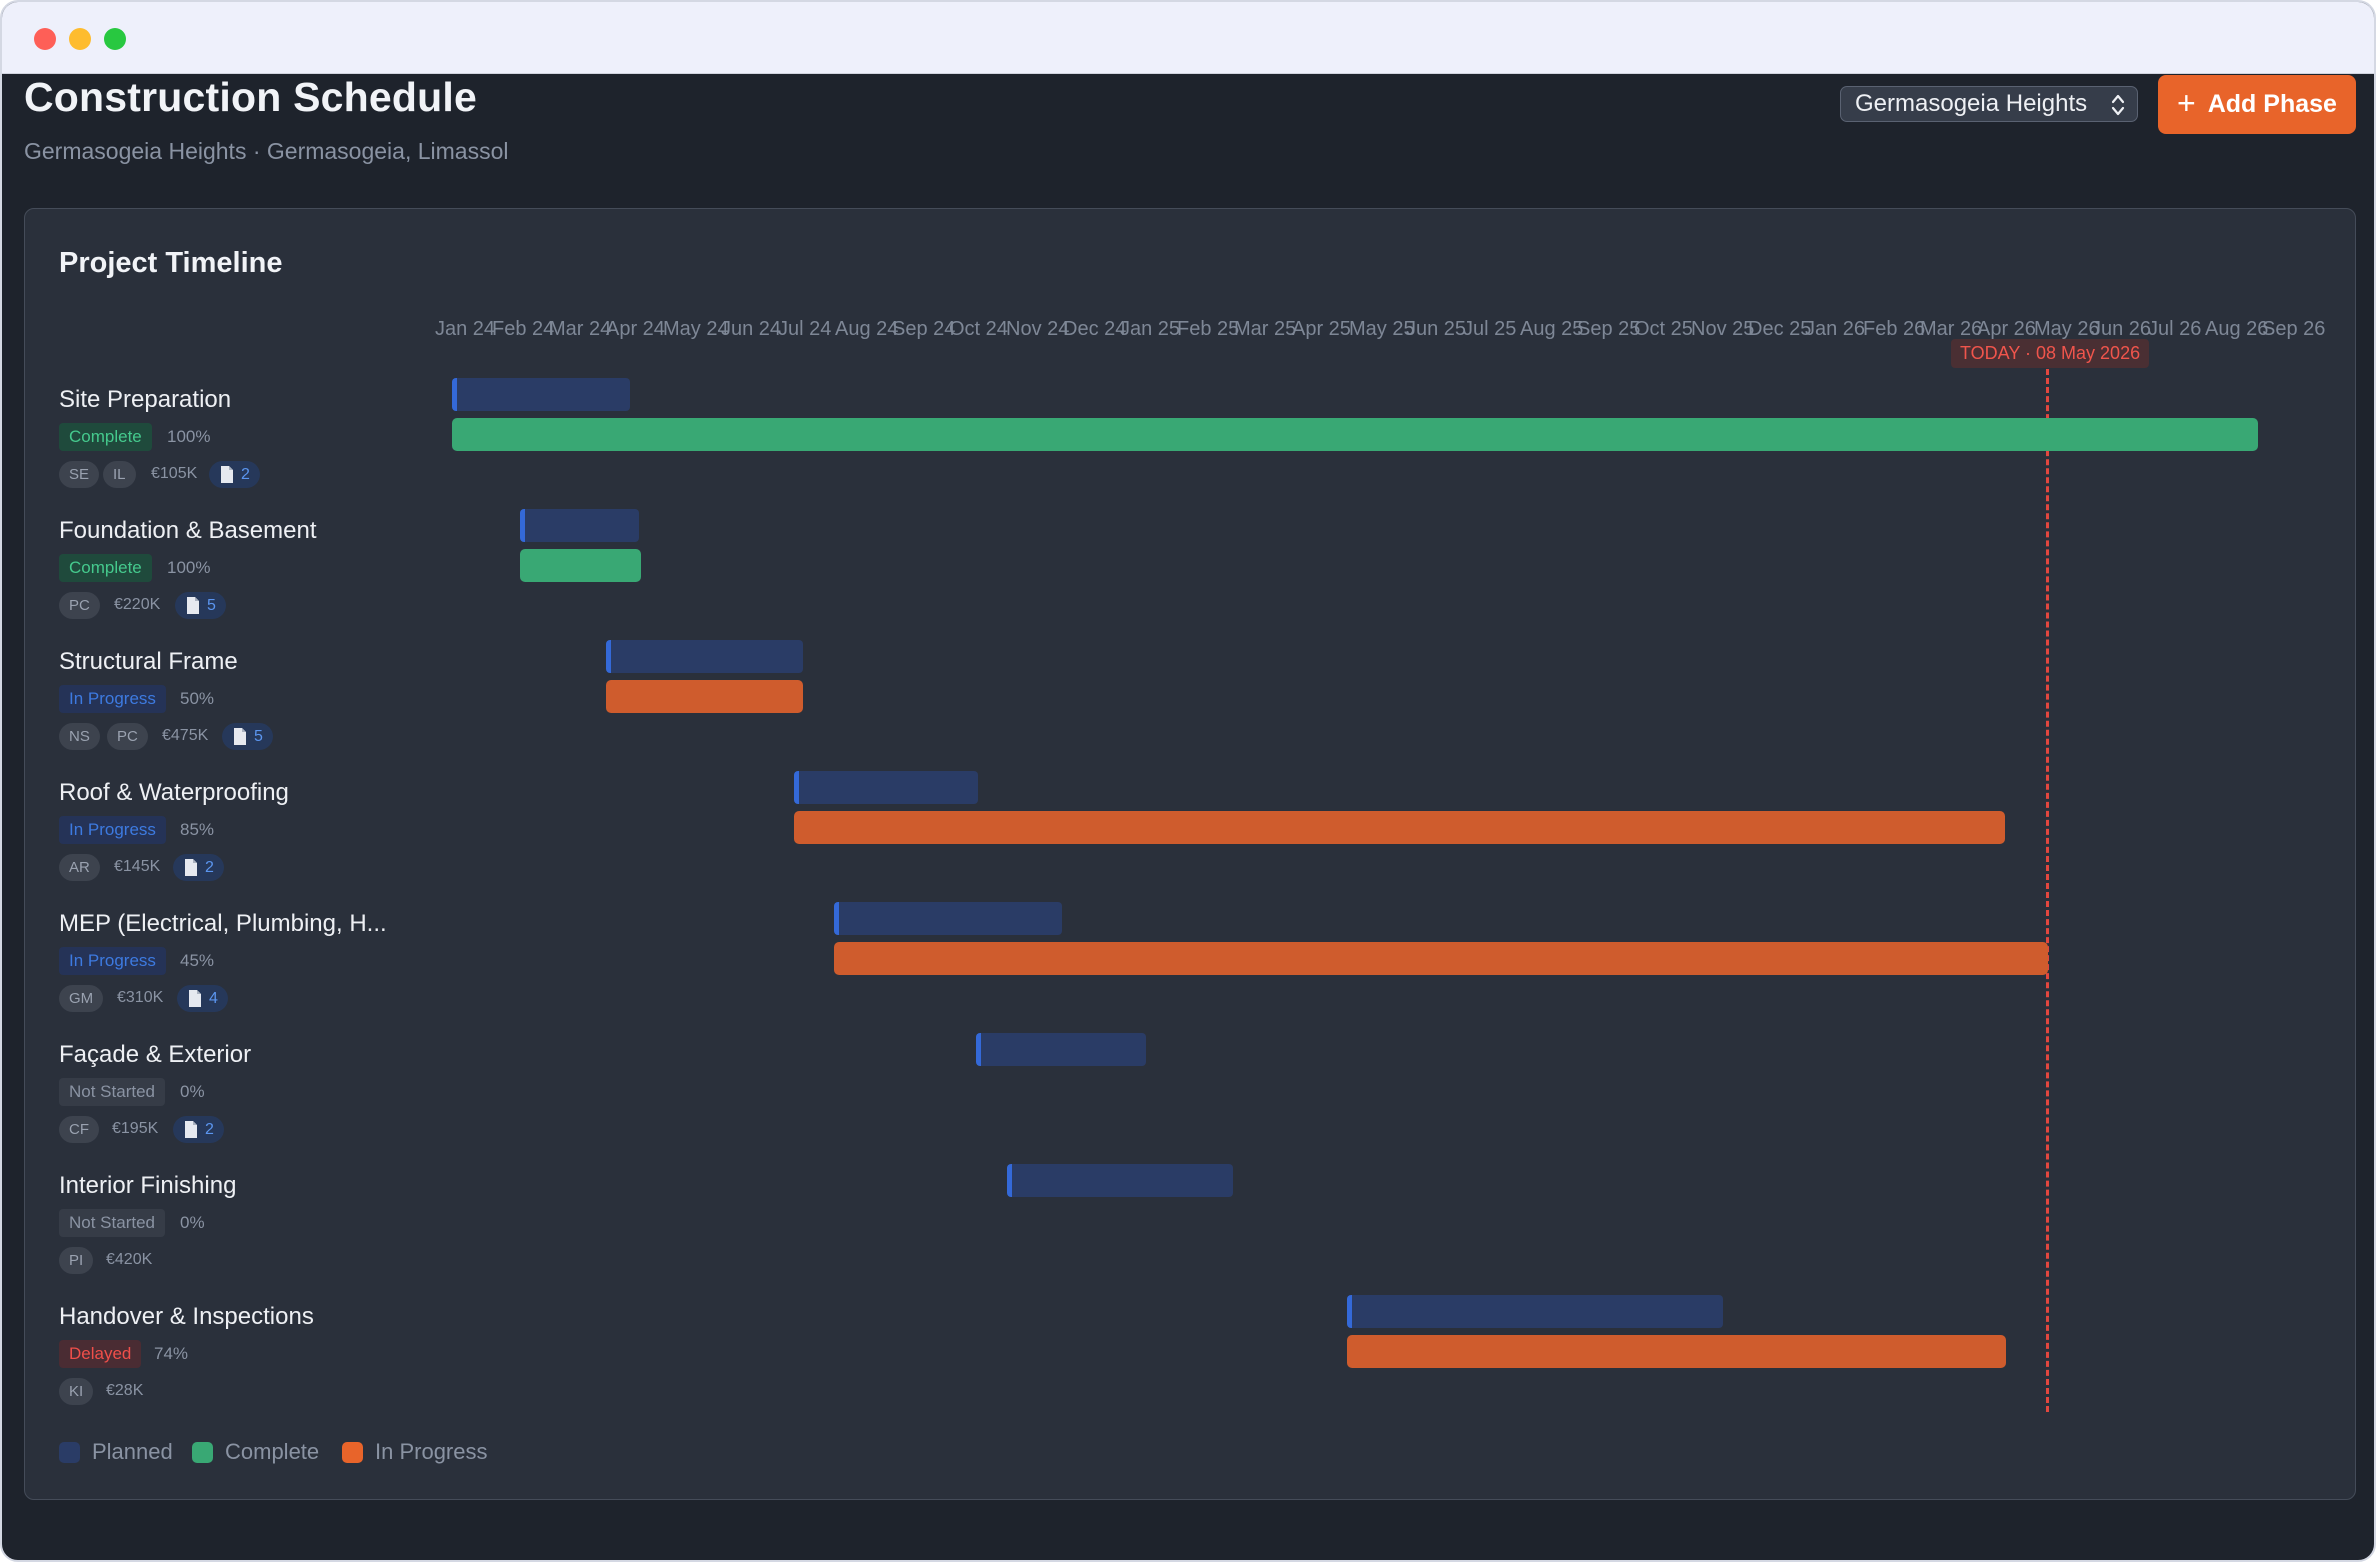  Describe the element at coordinates (635, 329) in the screenshot. I see `month-label: Apr 24` at that location.